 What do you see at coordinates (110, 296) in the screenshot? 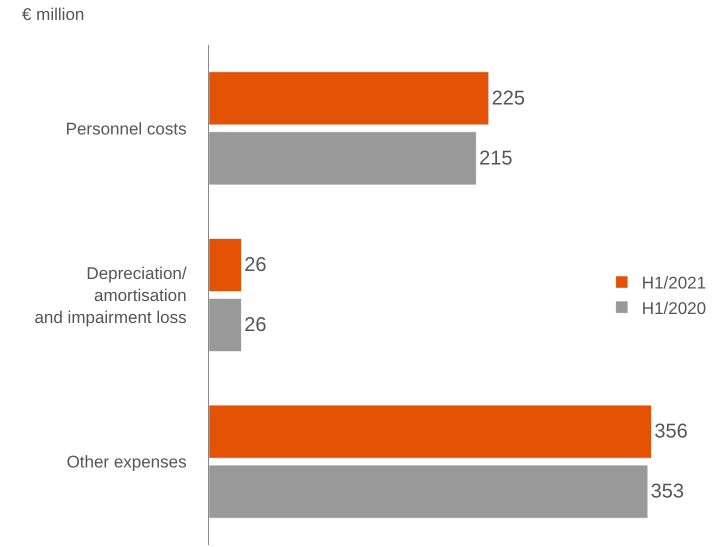
I see `y-tick-label: Depreciation/ amortisation and impairment loss` at bounding box center [110, 296].